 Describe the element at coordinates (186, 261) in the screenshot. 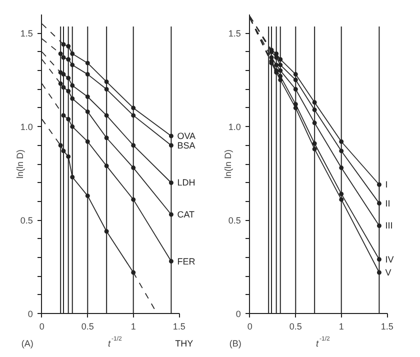

I see `series-label: FER` at that location.